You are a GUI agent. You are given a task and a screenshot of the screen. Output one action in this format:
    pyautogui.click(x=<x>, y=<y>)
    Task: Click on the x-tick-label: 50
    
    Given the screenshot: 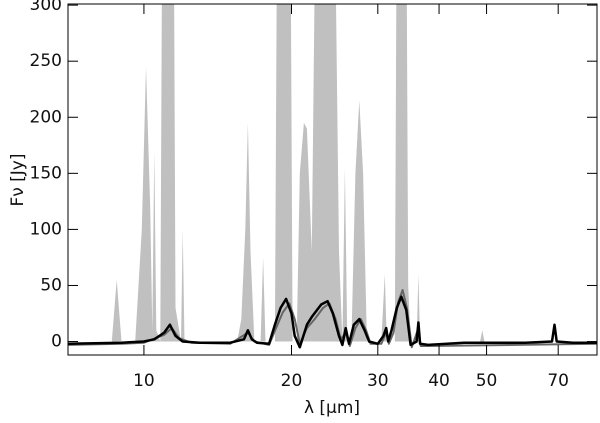 What is the action you would take?
    pyautogui.click(x=487, y=381)
    